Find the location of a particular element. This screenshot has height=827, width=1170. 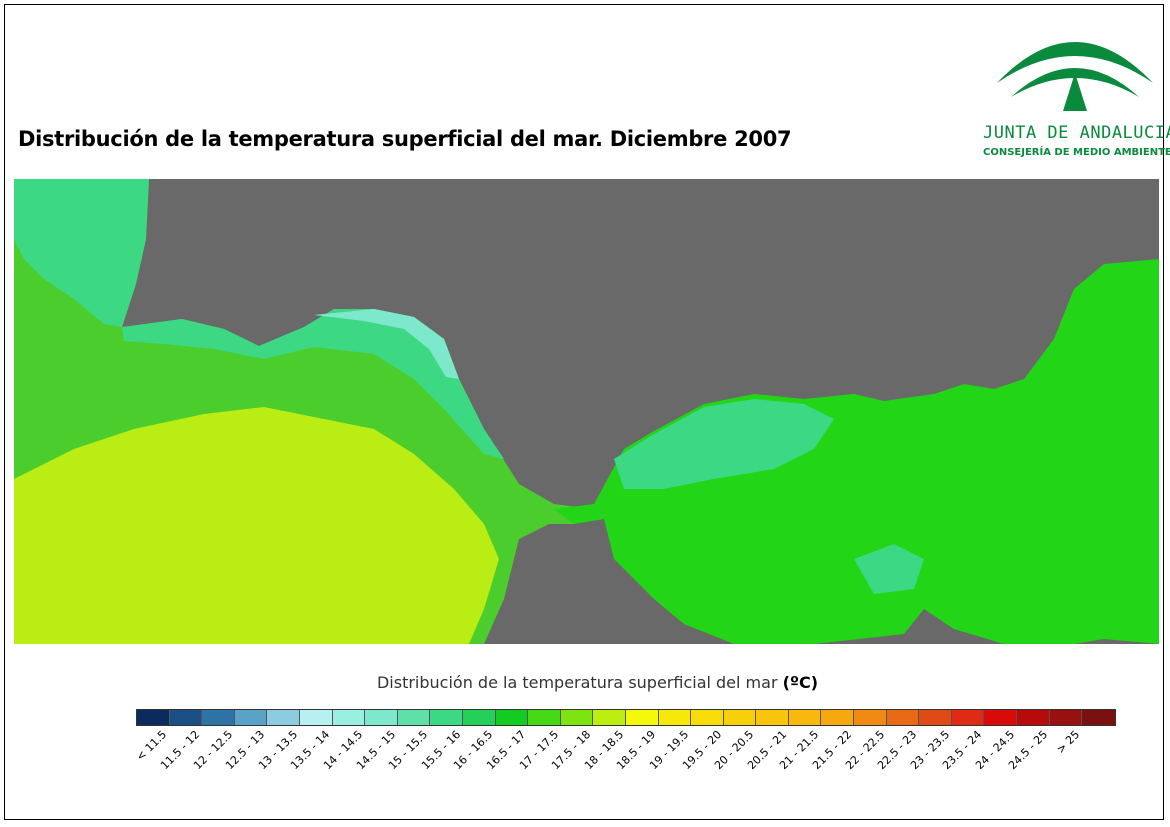

logo-emblem-icon is located at coordinates (1075, 76).